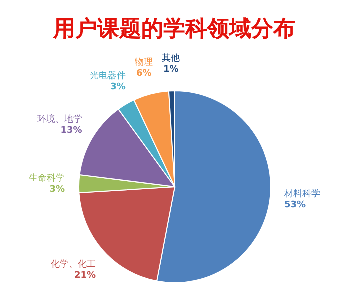 The height and width of the screenshot is (300, 349). What do you see at coordinates (174, 29) in the screenshot?
I see `chart-title: 用户课题的学科领域分布` at bounding box center [174, 29].